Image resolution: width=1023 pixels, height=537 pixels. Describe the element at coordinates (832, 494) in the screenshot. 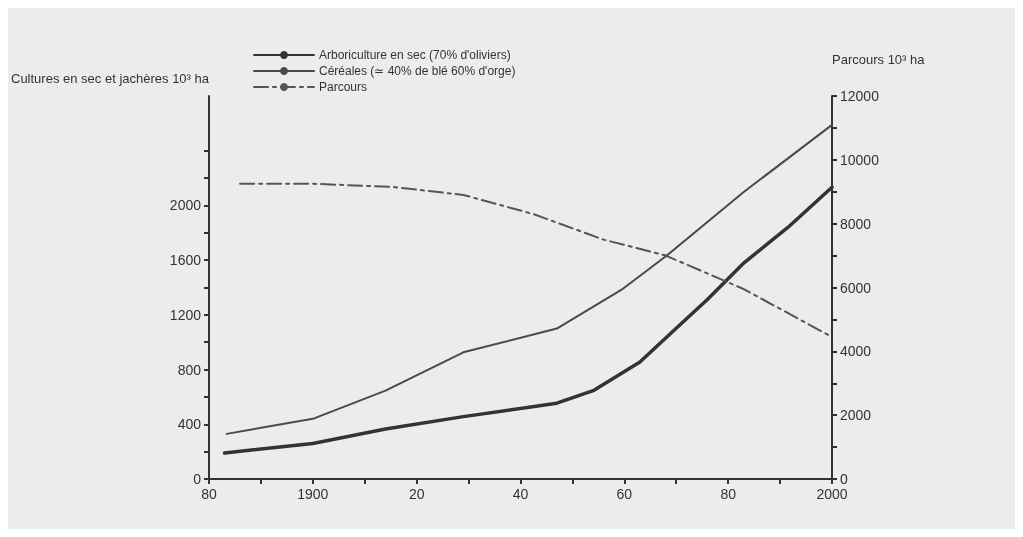

I see `x-tick-label: 2000` at that location.